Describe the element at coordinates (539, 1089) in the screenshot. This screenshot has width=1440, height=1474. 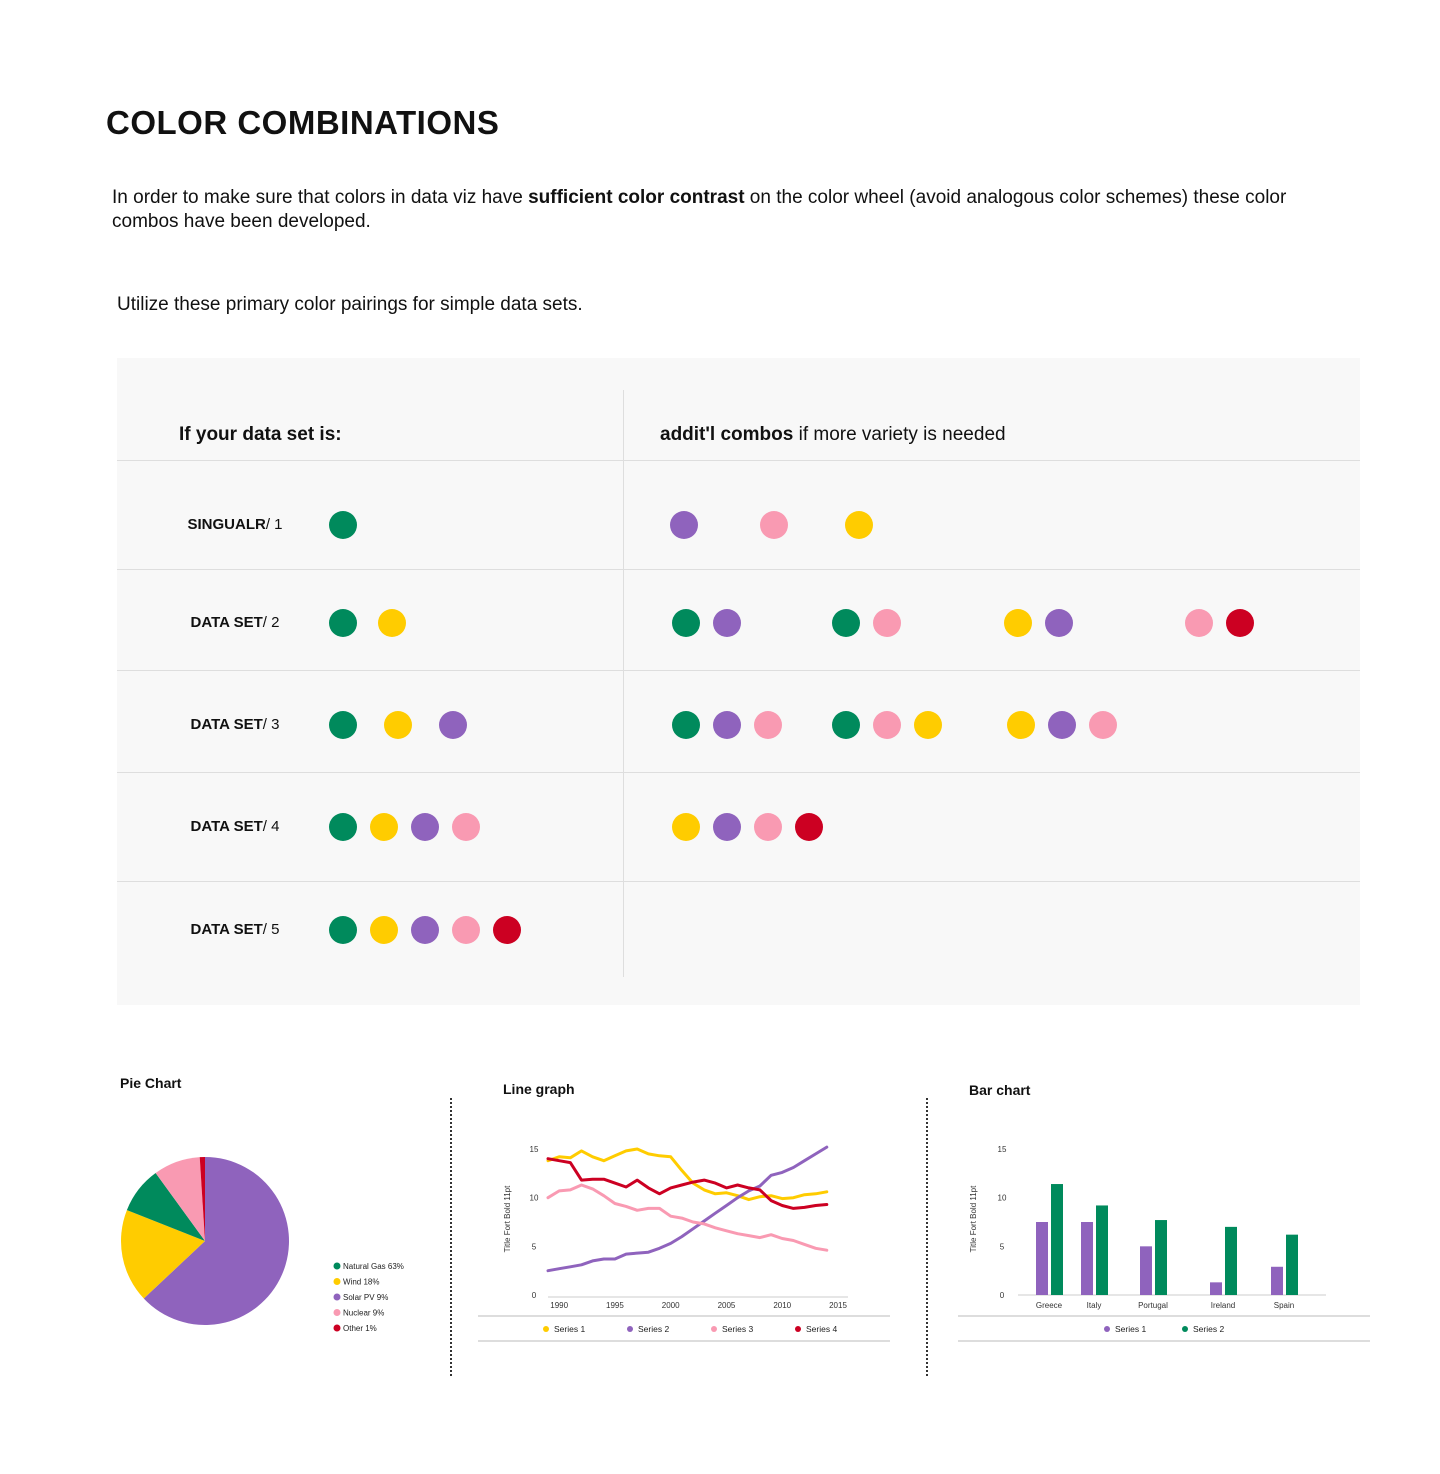
I see `line-chart-title: Line graph` at that location.